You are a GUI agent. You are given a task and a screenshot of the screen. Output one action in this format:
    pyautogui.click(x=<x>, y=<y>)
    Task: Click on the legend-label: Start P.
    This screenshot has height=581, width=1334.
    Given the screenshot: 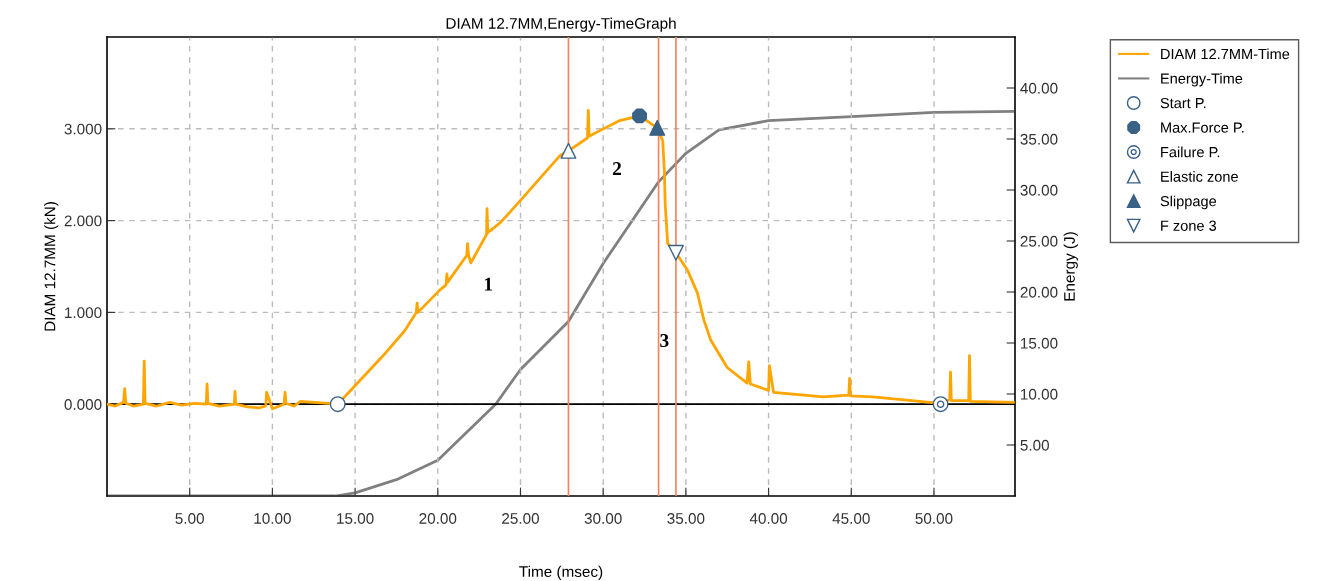 What is the action you would take?
    pyautogui.click(x=1183, y=103)
    